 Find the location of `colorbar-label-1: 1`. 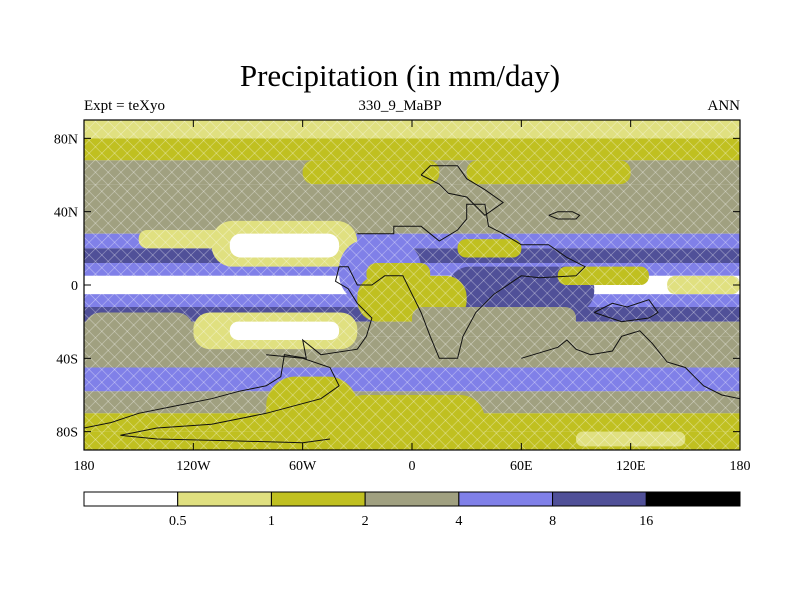

colorbar-label-1: 1 is located at coordinates (271, 521).